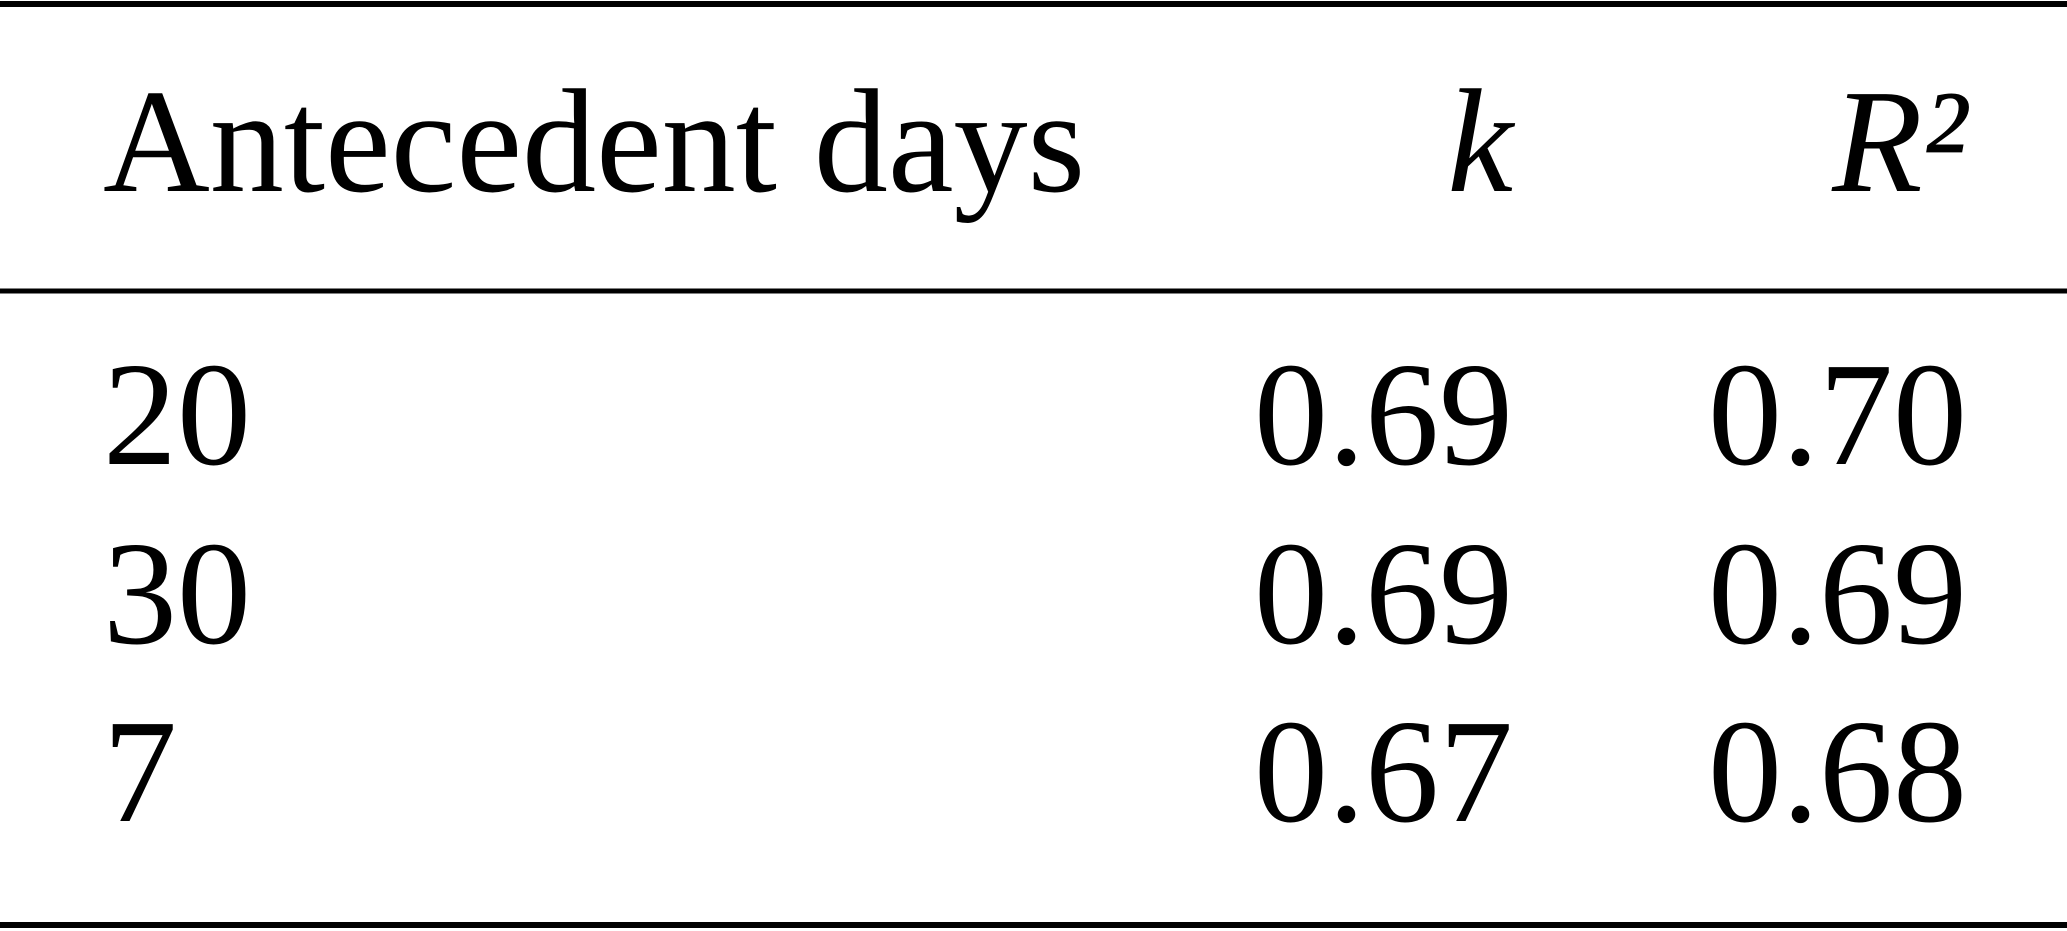 This screenshot has width=2067, height=931. What do you see at coordinates (140, 772) in the screenshot?
I see `cell: 7` at bounding box center [140, 772].